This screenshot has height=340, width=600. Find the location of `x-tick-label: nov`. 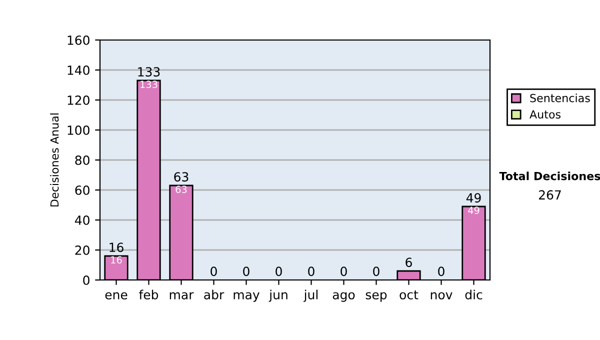

x-tick-label: nov is located at coordinates (441, 296).